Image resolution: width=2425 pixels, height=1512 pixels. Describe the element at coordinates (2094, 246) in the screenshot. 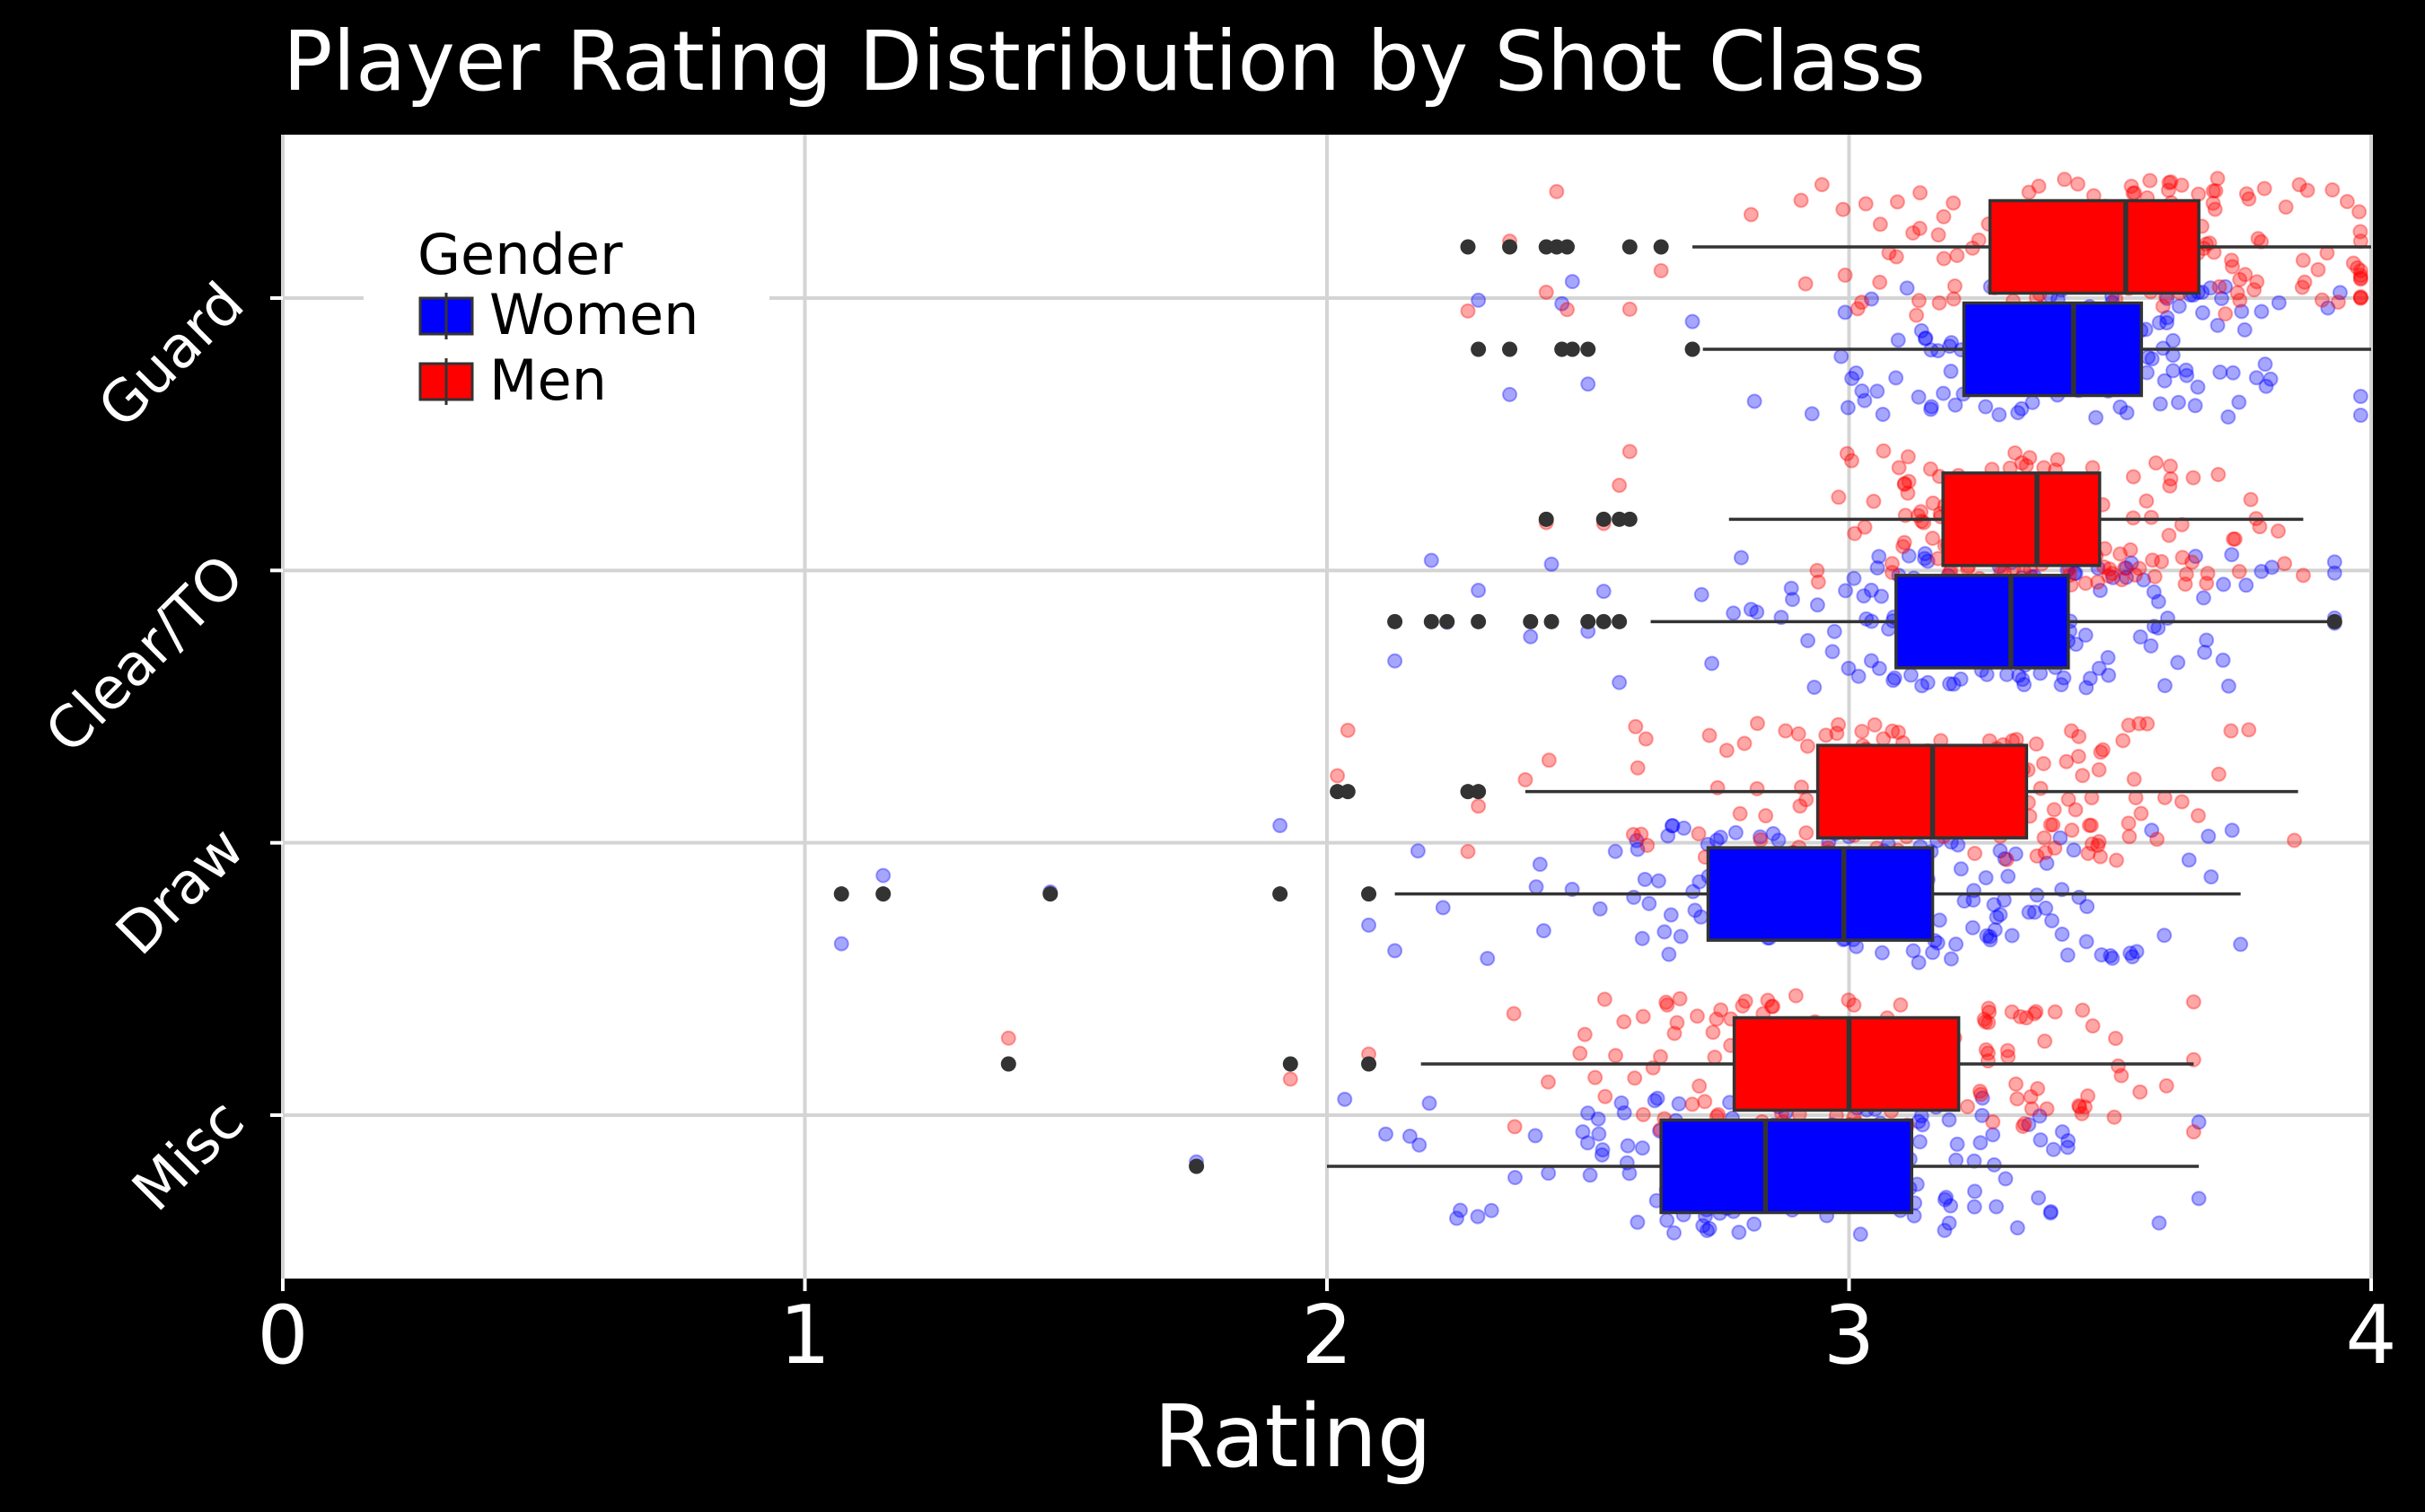

I see `box` at that location.